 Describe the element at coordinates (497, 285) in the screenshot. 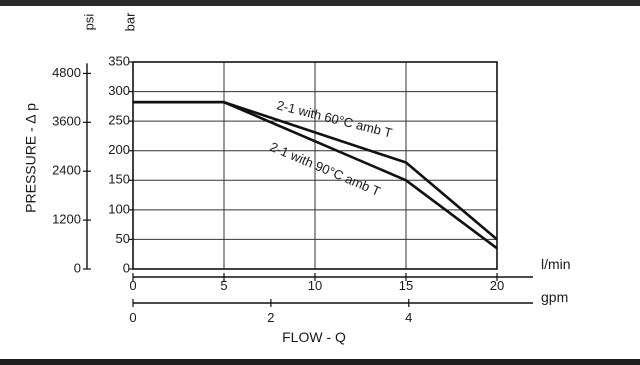

I see `lmin-tick-label-20: 20` at that location.